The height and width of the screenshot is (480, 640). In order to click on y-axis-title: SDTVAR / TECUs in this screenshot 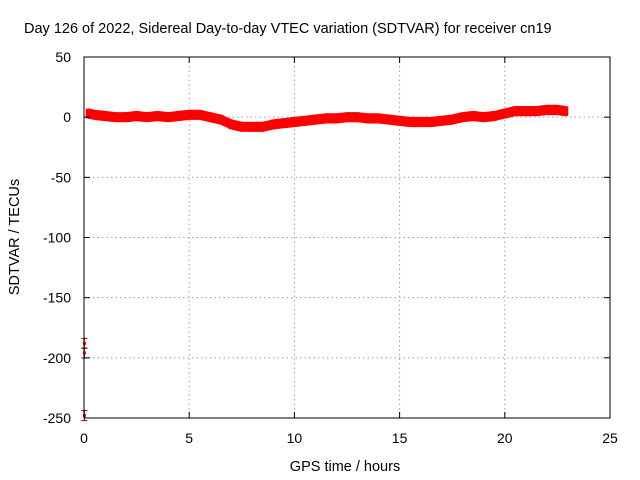, I will do `click(15, 237)`.